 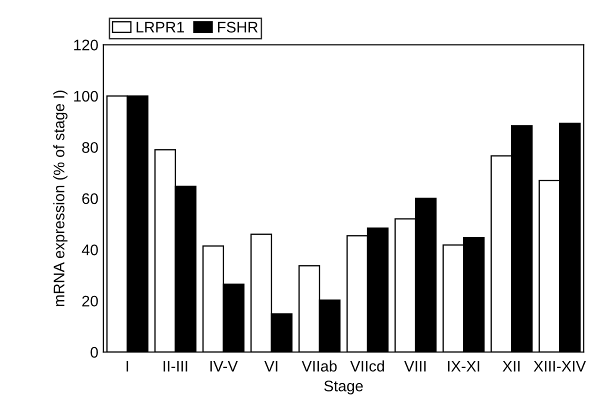 I want to click on x-tick-label: VIII, so click(x=415, y=366).